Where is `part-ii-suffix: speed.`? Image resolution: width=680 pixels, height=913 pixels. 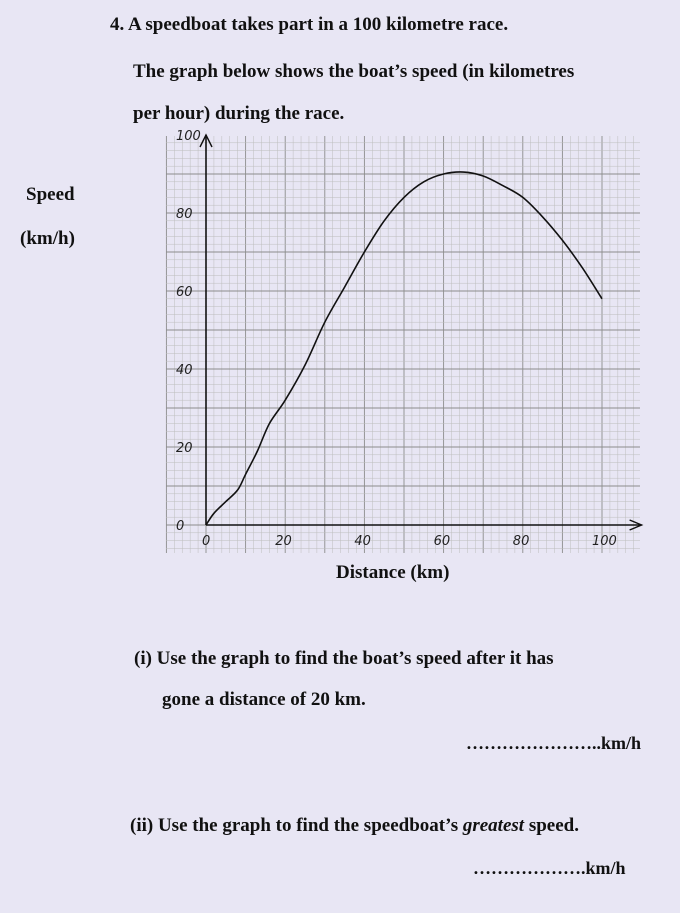 part-ii-suffix: speed. is located at coordinates (551, 825).